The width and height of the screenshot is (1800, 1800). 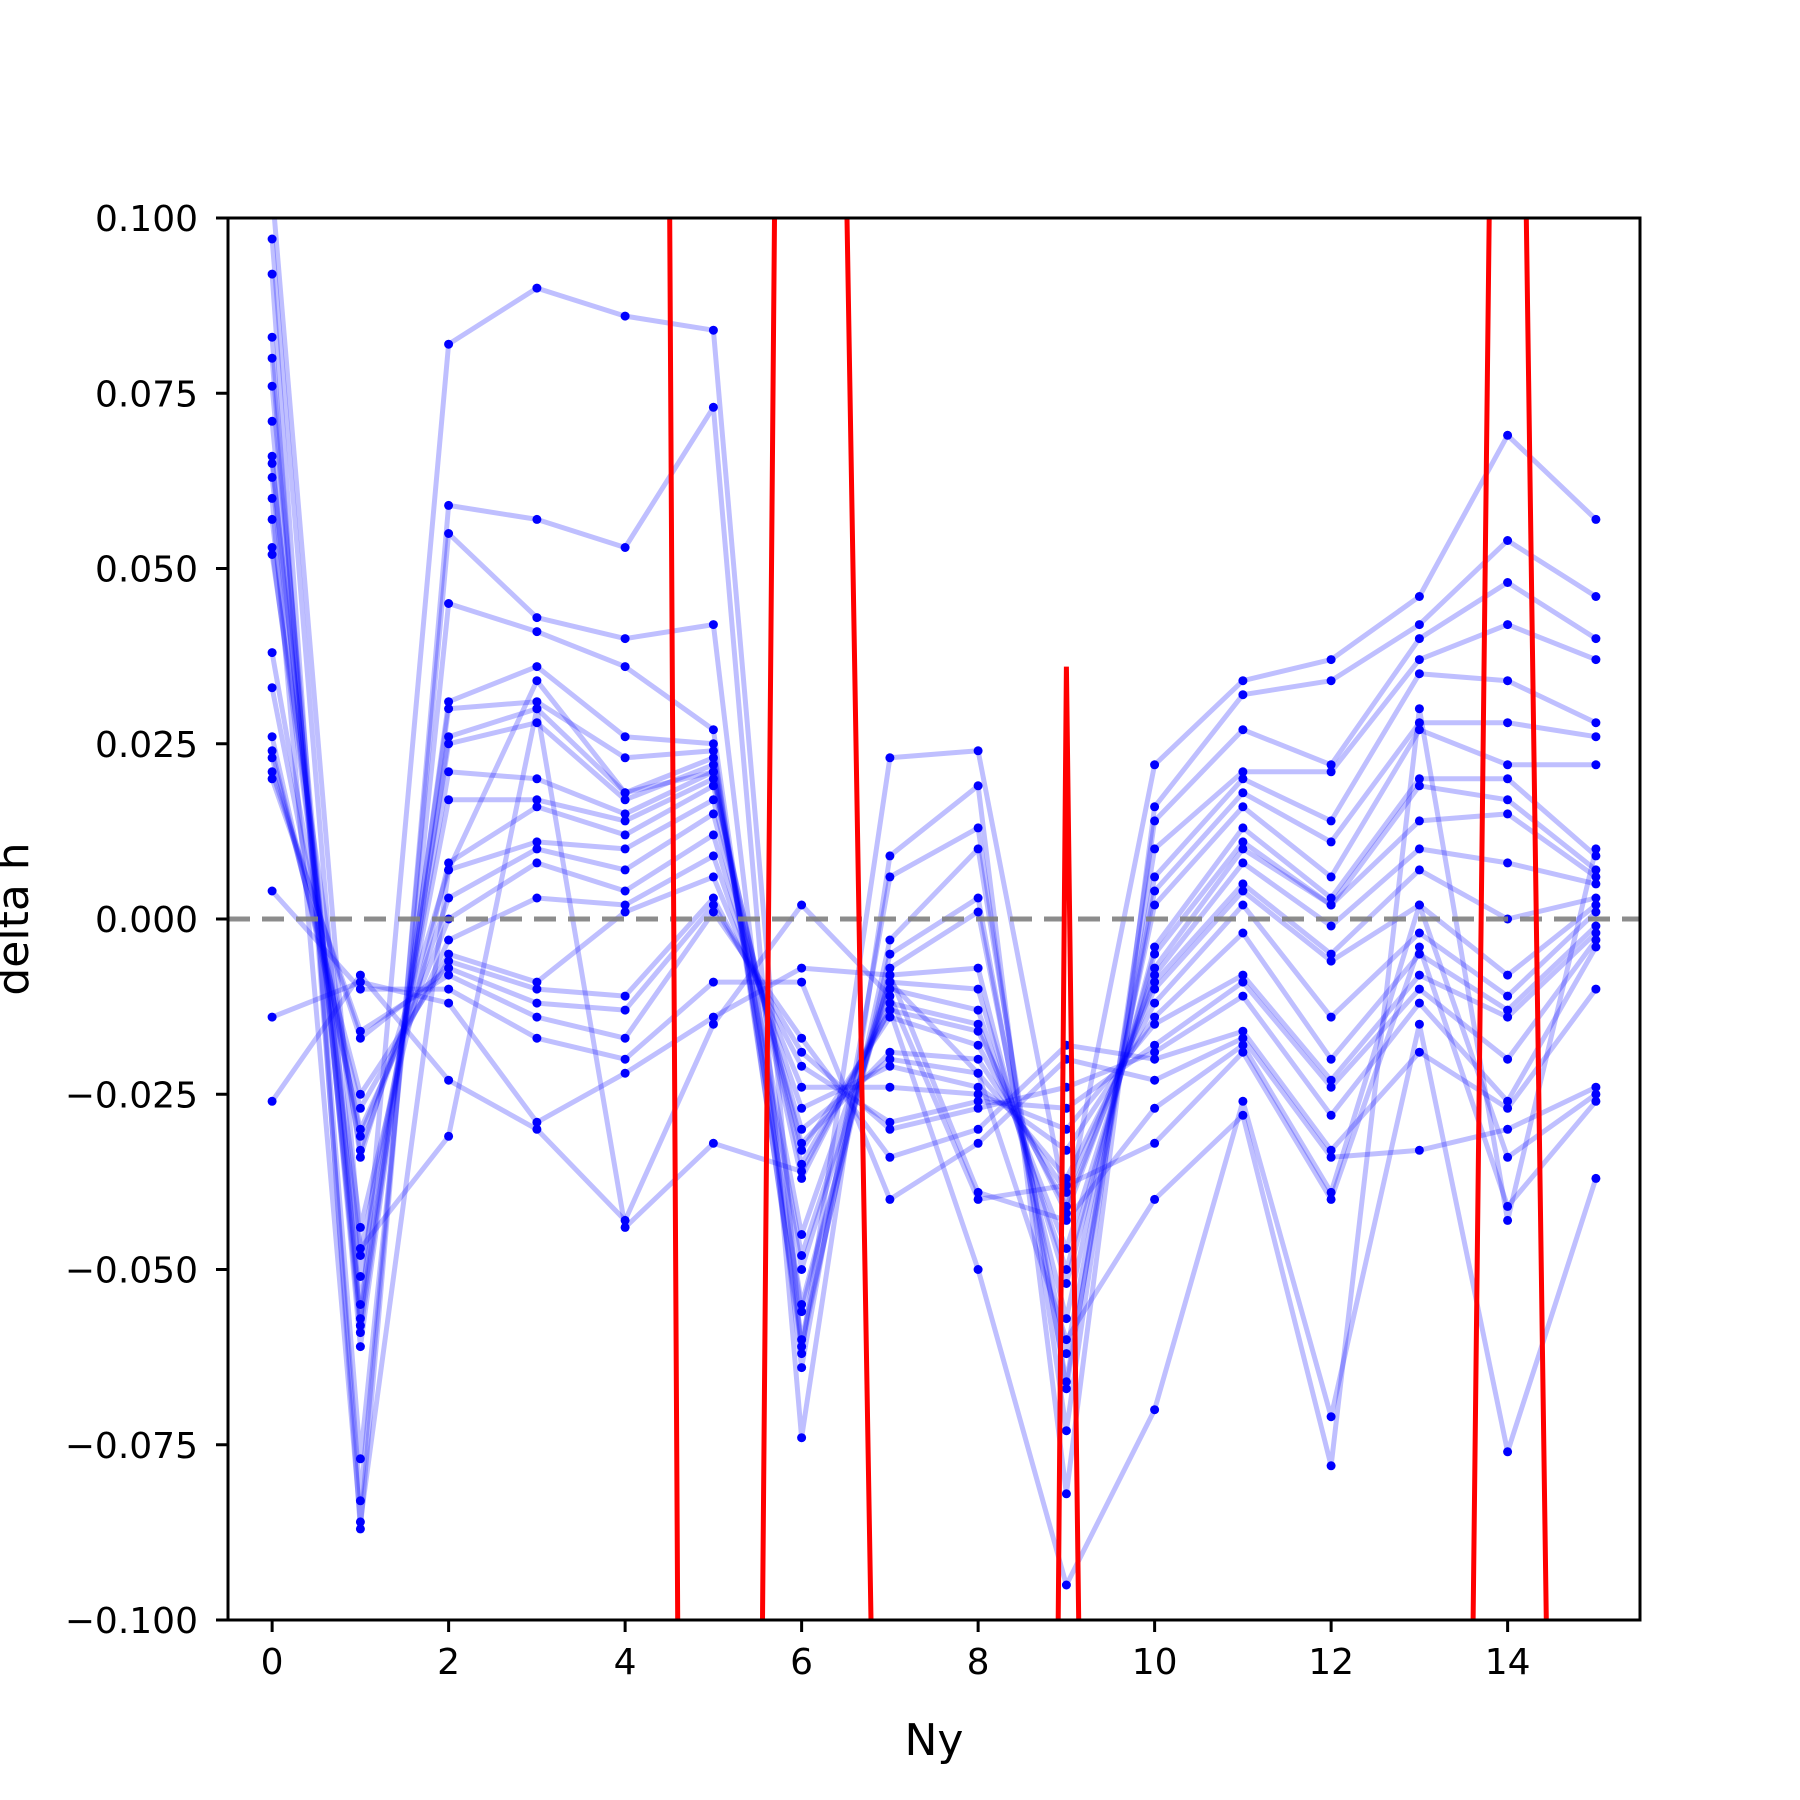 I want to click on y-tick-label: −0.075, so click(x=131, y=1446).